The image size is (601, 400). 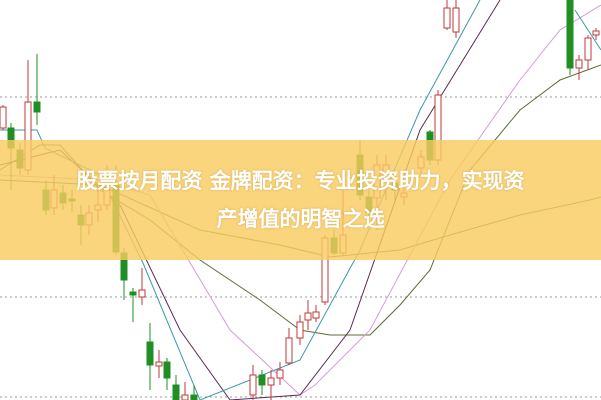 What do you see at coordinates (300, 219) in the screenshot?
I see `headline-line-2: 产增值的明智之选` at bounding box center [300, 219].